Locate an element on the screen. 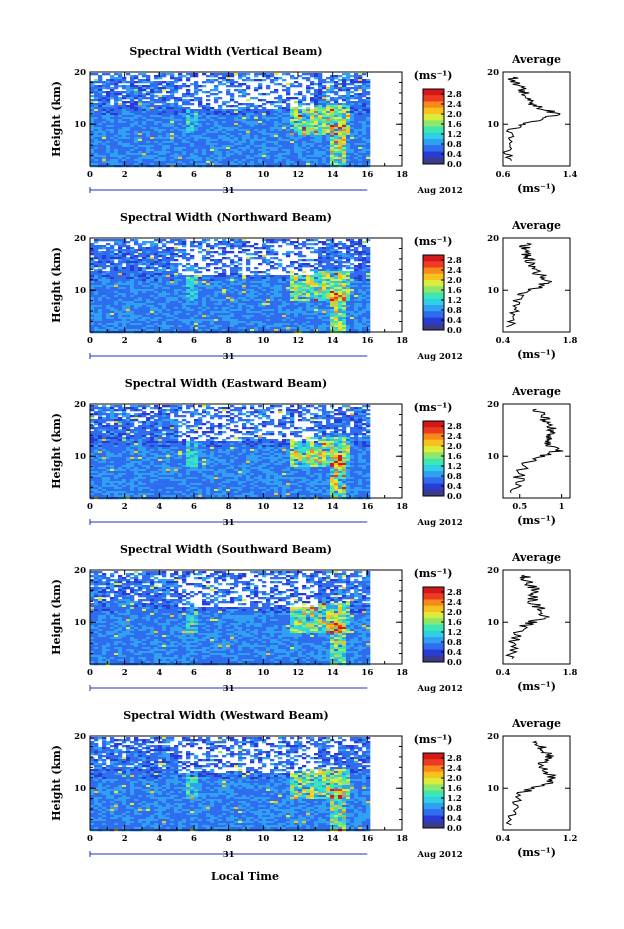 The image size is (624, 929). x-tick-label: 2 is located at coordinates (125, 175).